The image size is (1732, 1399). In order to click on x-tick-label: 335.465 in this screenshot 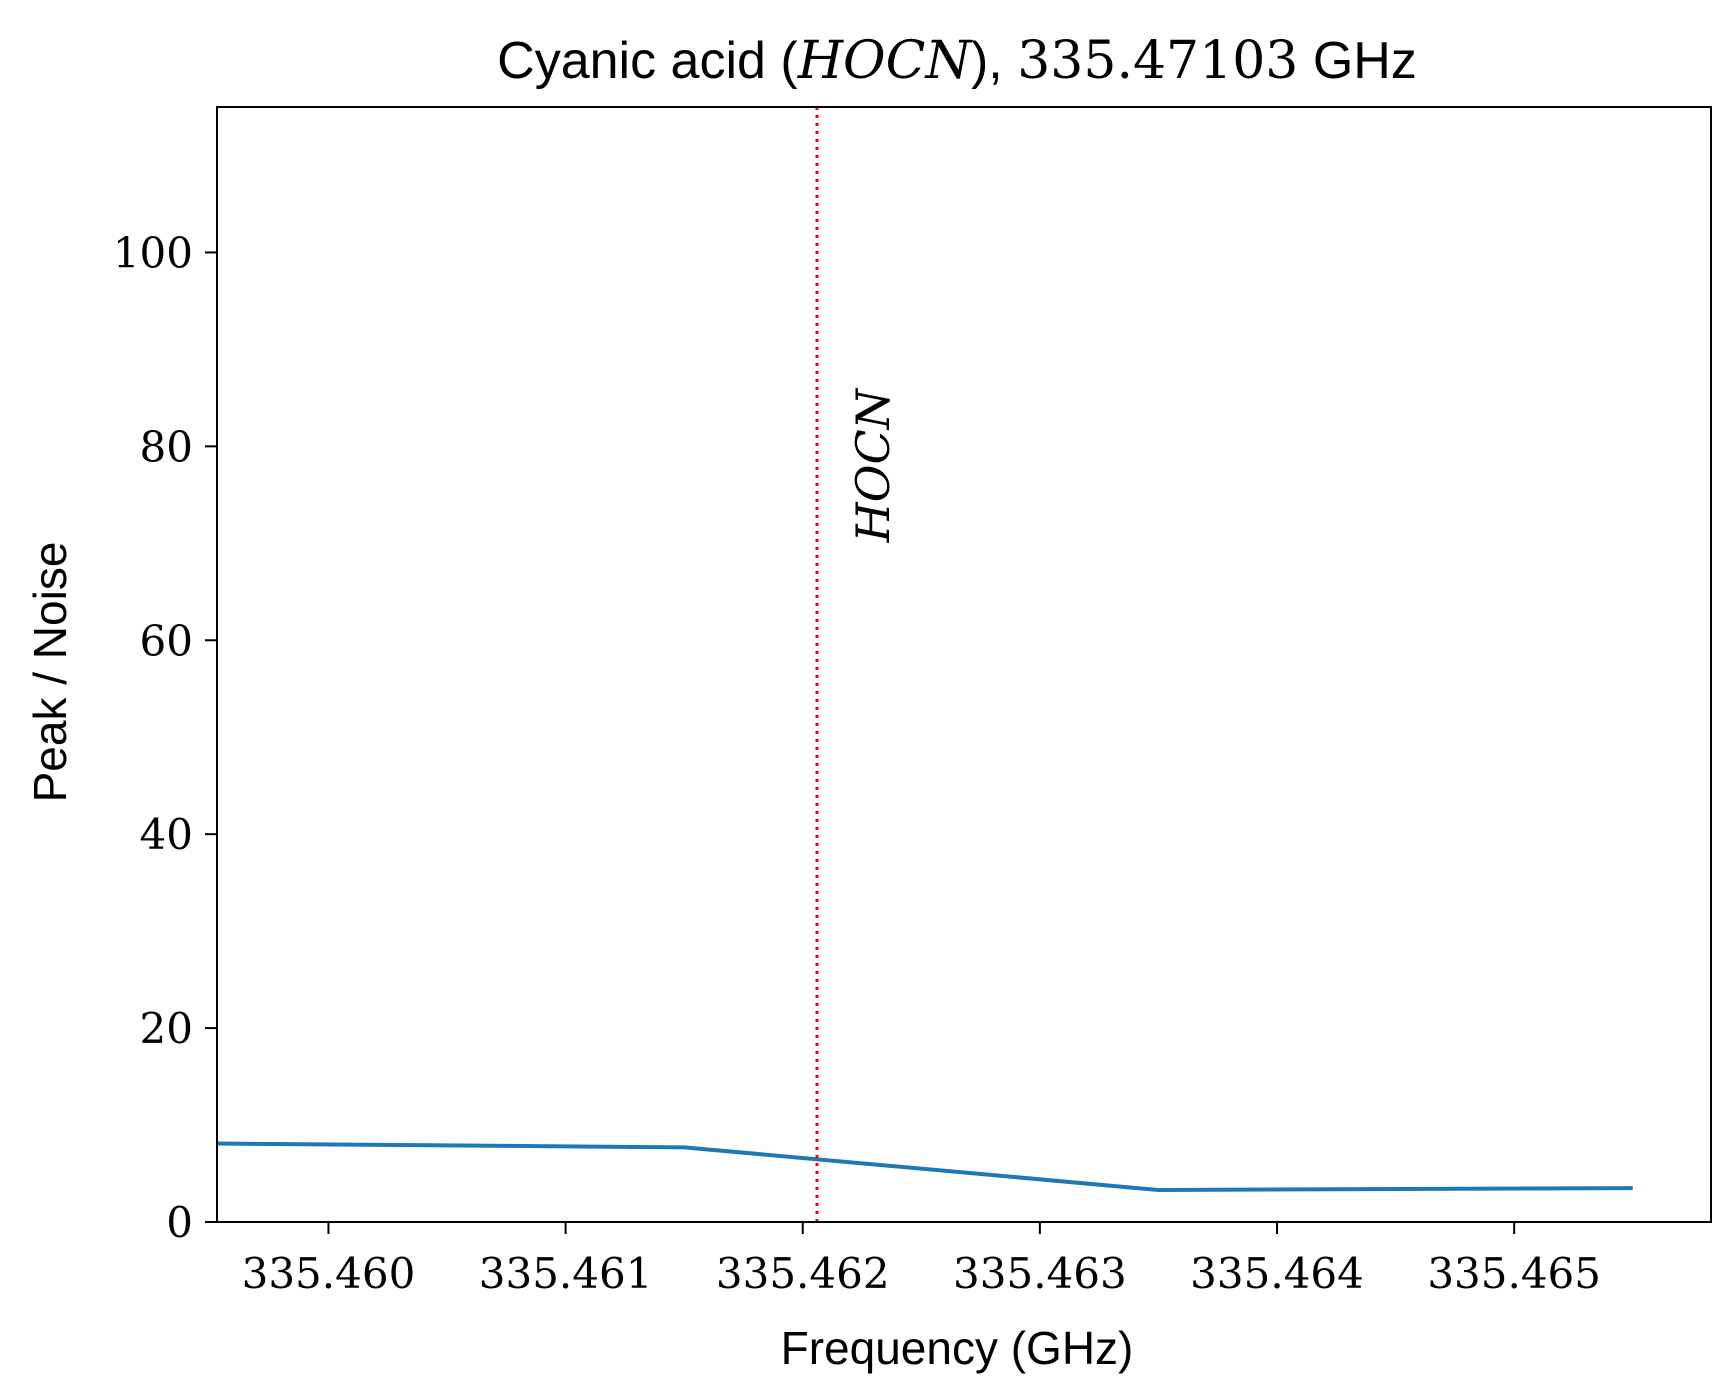, I will do `click(1514, 1273)`.